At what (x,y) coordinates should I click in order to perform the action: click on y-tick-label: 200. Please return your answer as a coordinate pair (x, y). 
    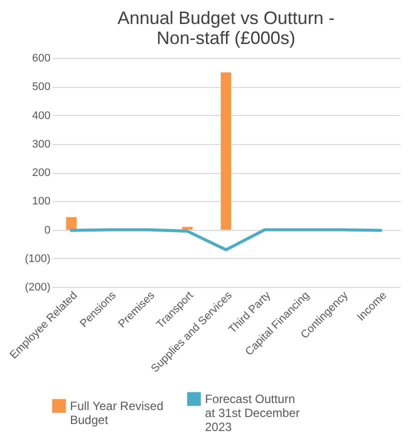
    Looking at the image, I should click on (41, 173).